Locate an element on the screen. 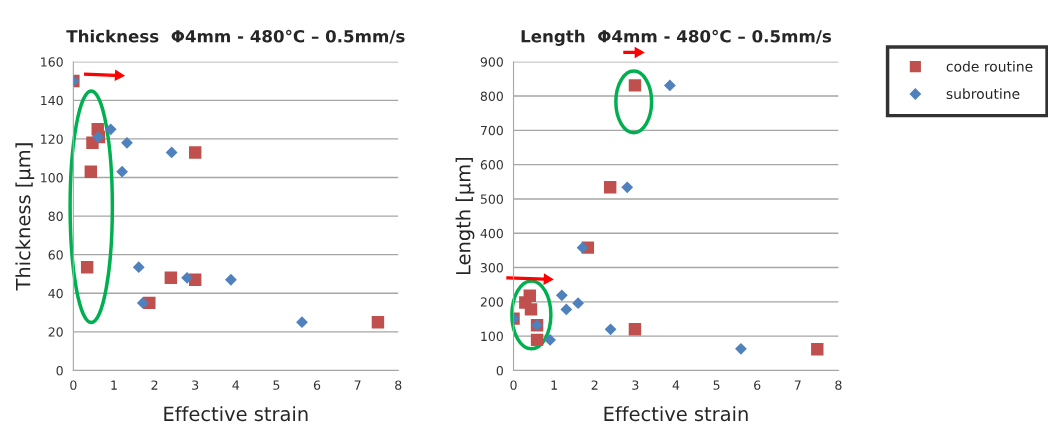 The height and width of the screenshot is (441, 1048). y-tick-label: 700 is located at coordinates (491, 130).